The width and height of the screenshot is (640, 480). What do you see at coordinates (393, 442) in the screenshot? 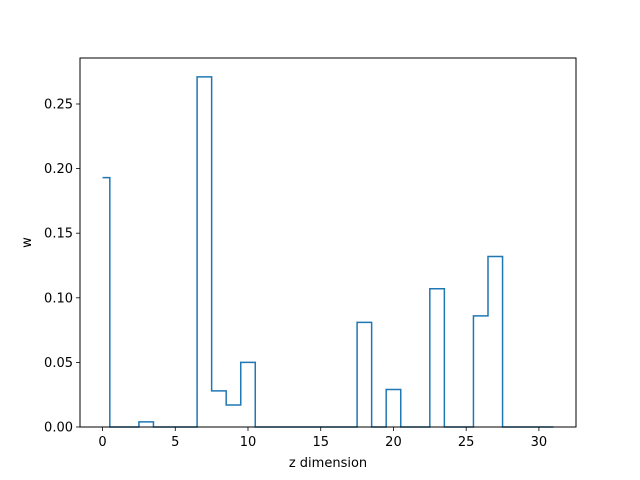
I see `x-tick-label: 20` at bounding box center [393, 442].